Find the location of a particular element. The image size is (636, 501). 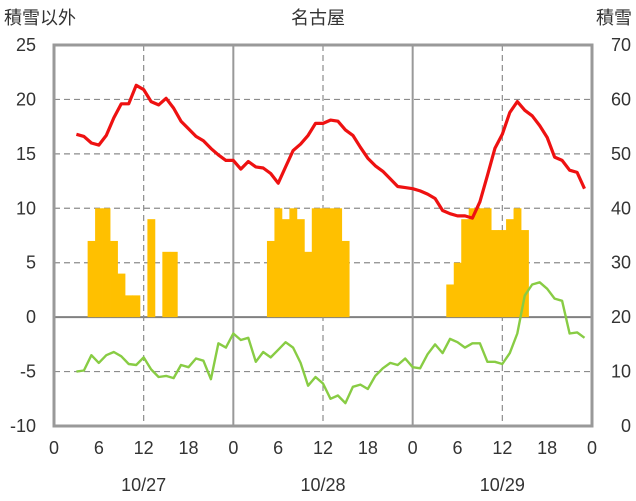

y-left-tick-label: 10 is located at coordinates (26, 208).